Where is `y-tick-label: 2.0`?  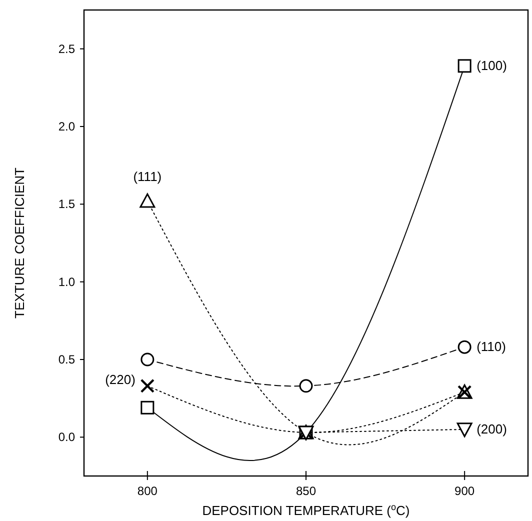 y-tick-label: 2.0 is located at coordinates (67, 127).